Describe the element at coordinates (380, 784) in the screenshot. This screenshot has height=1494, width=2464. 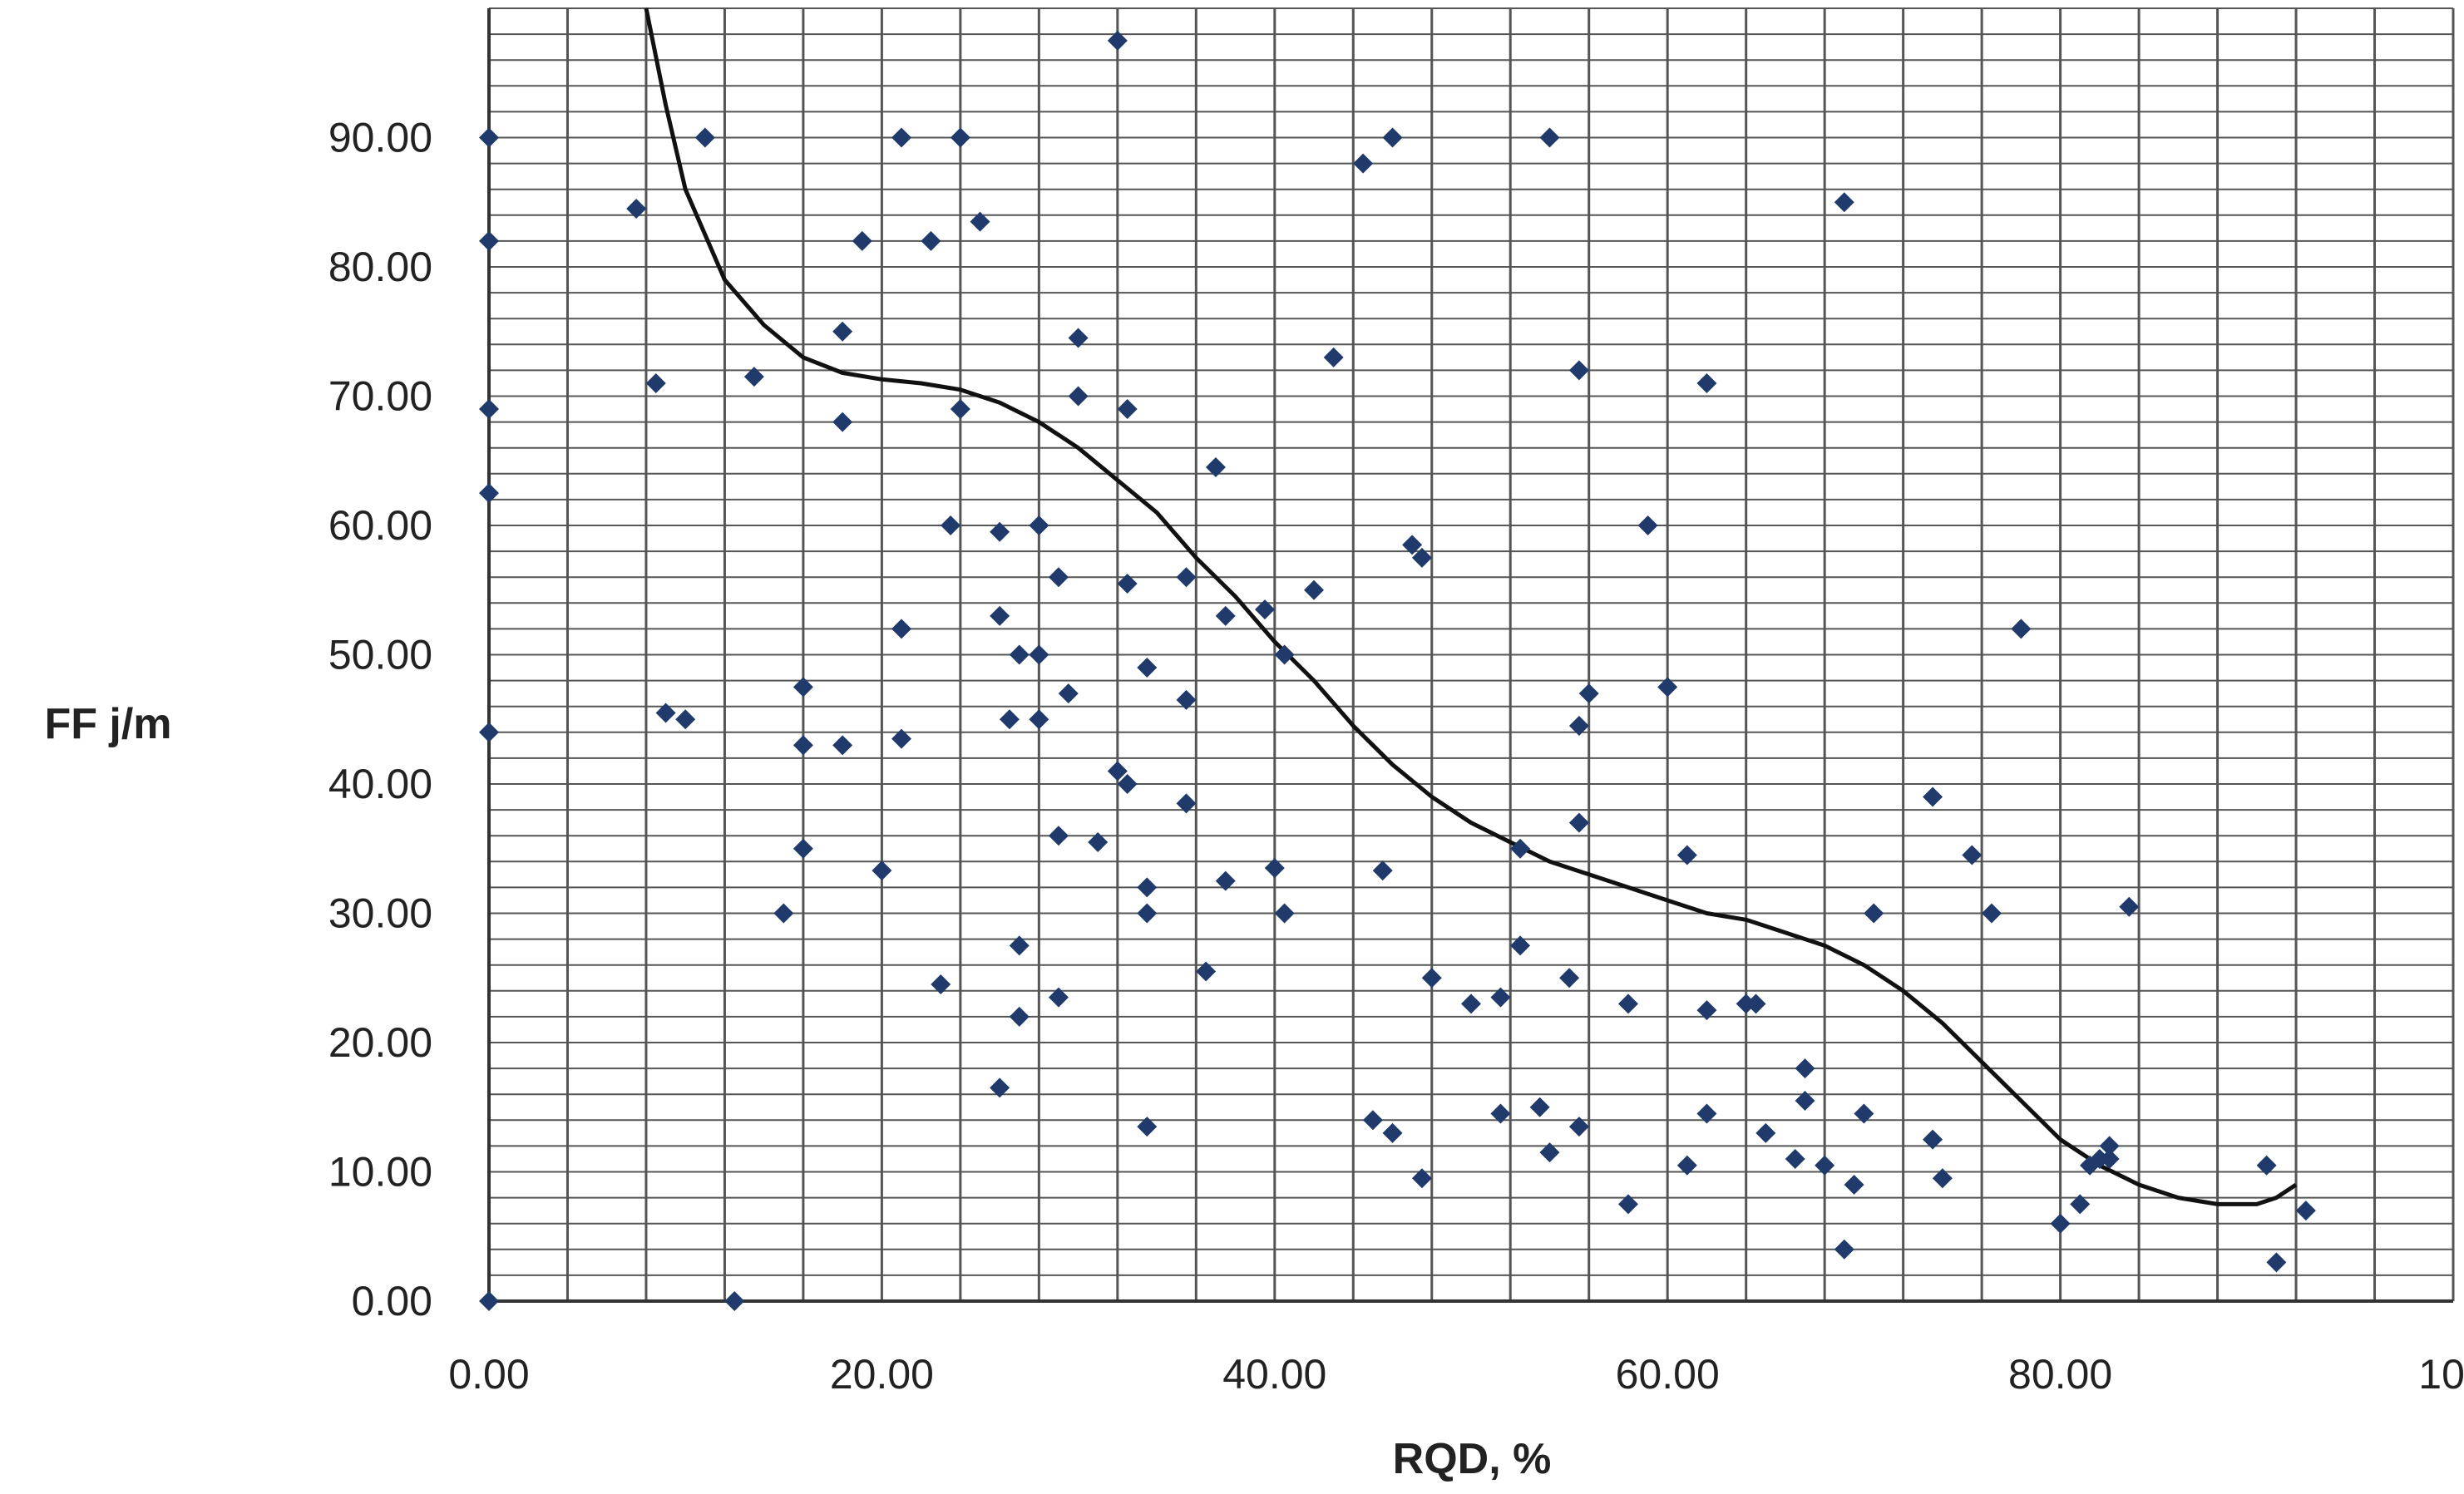
I see `y-tick-label: 40.00` at that location.